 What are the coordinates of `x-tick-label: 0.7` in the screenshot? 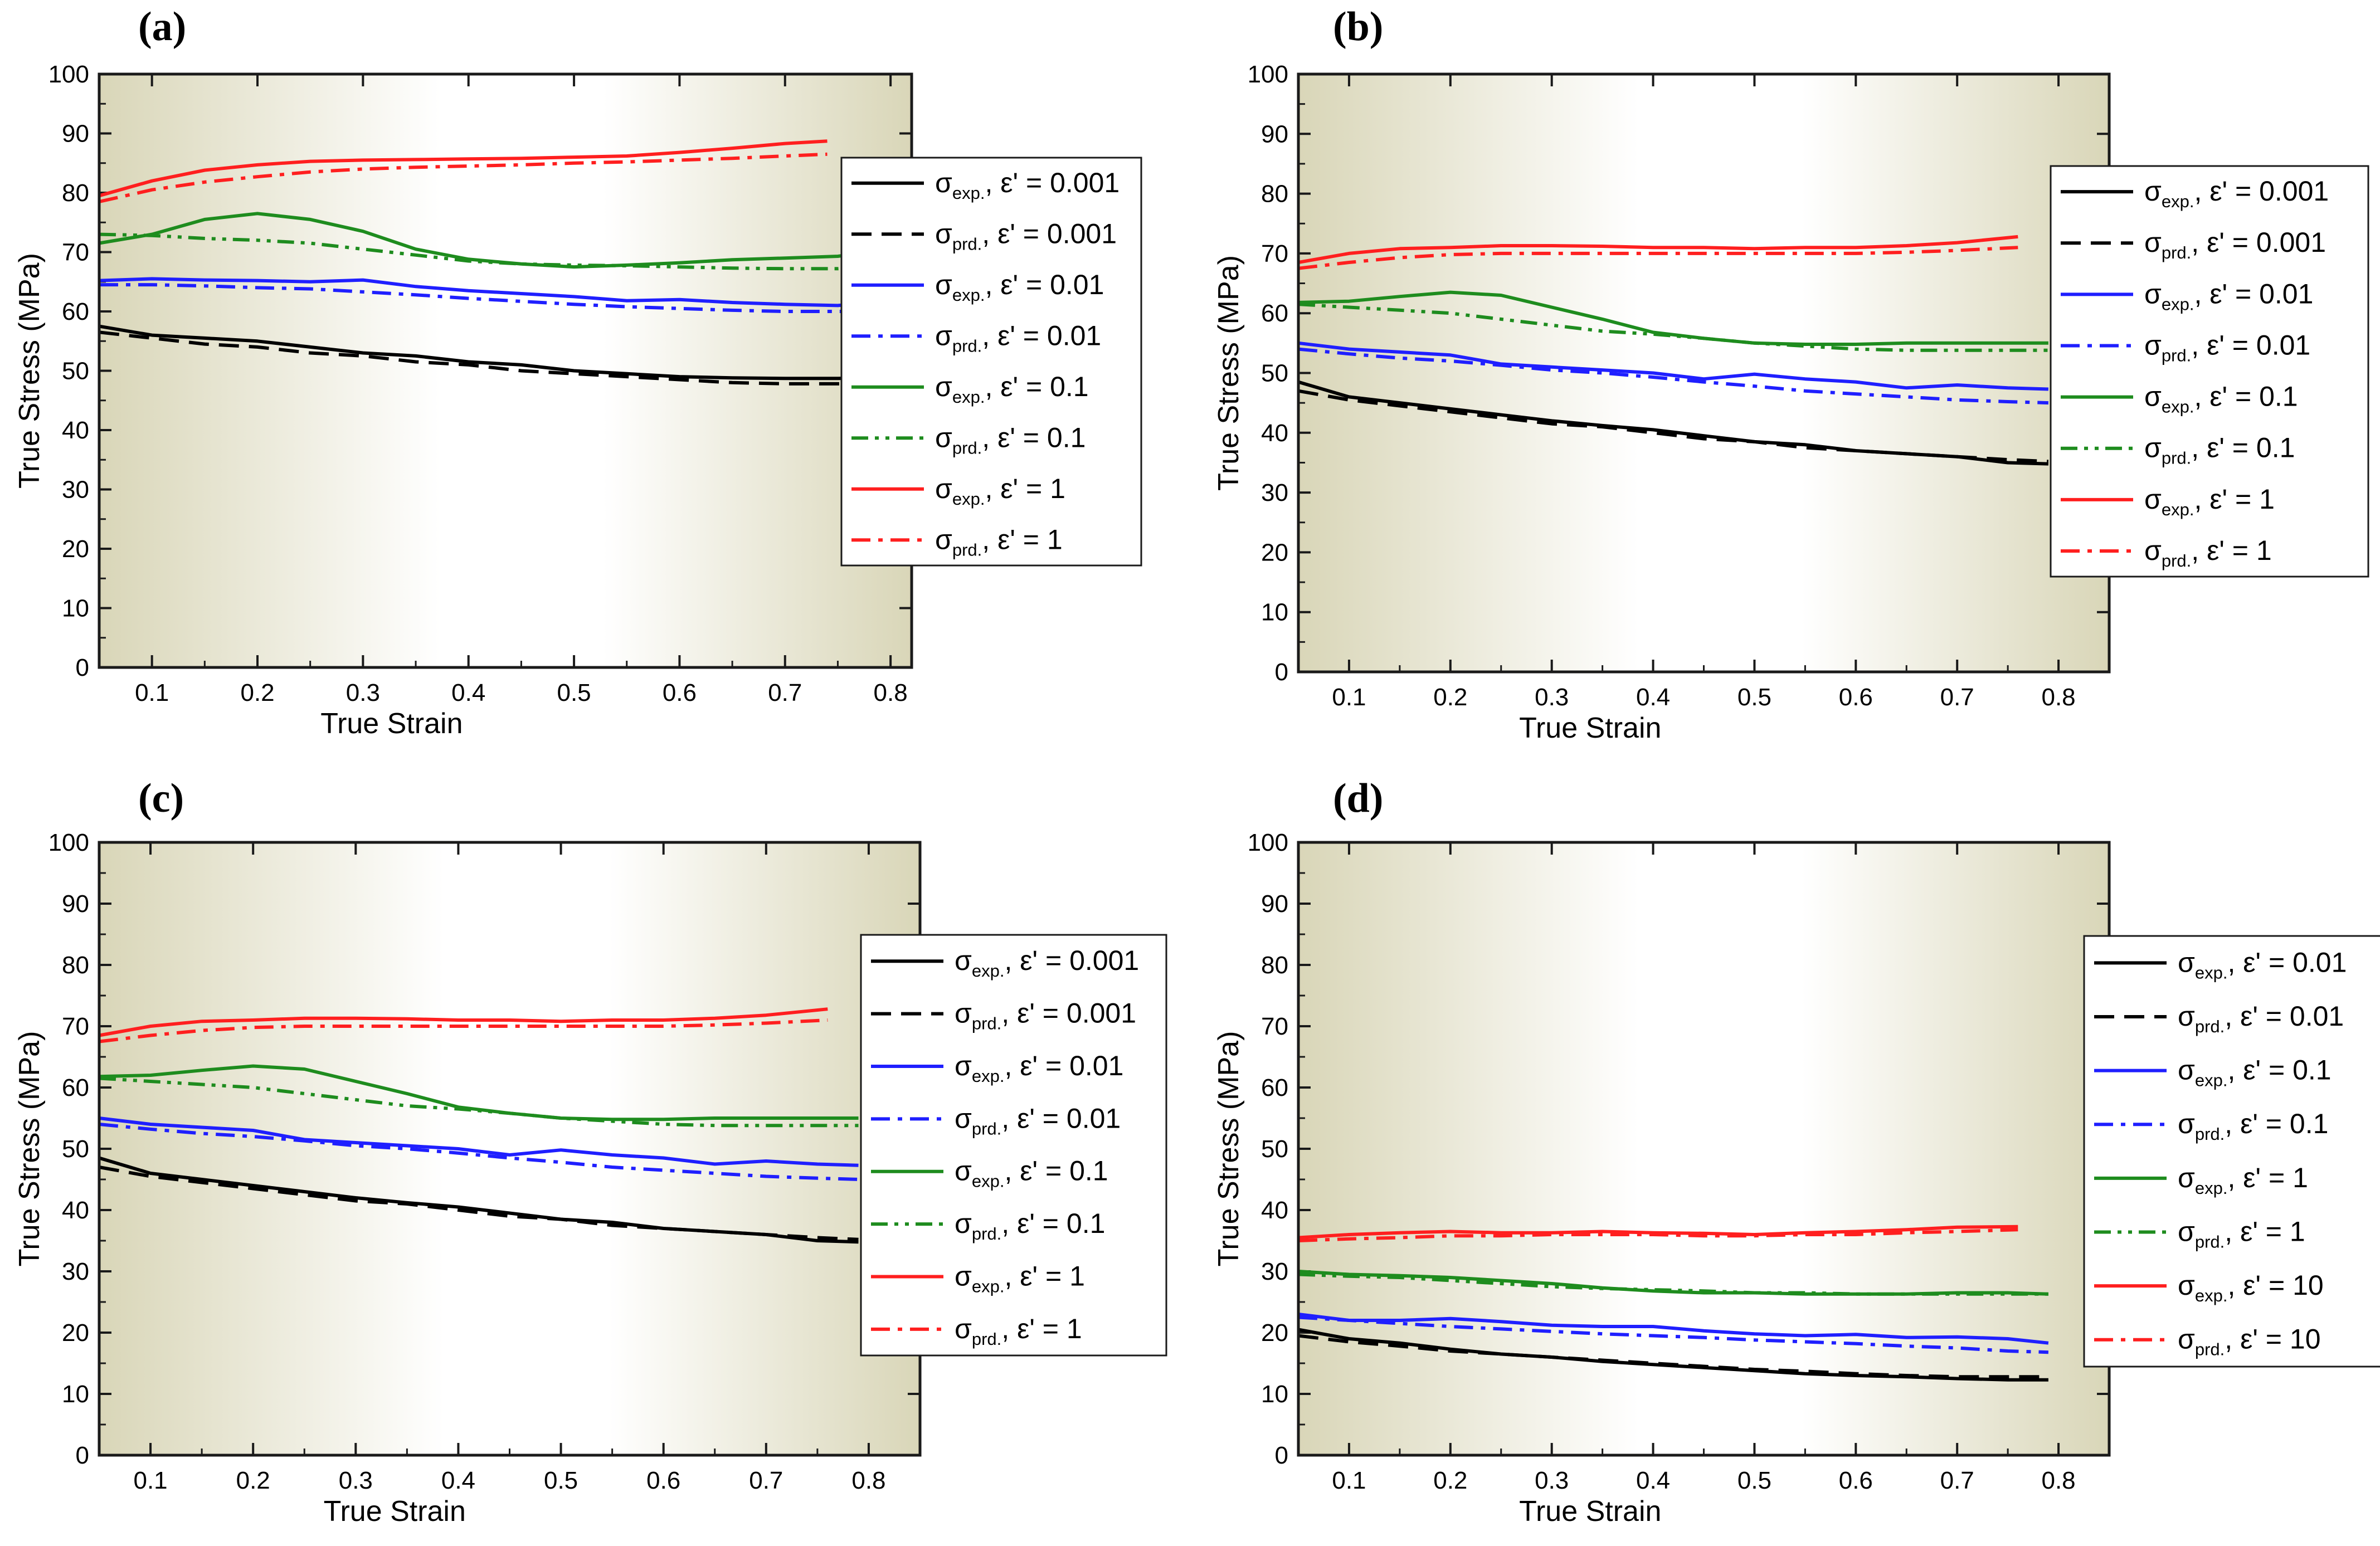 It's located at (1957, 697).